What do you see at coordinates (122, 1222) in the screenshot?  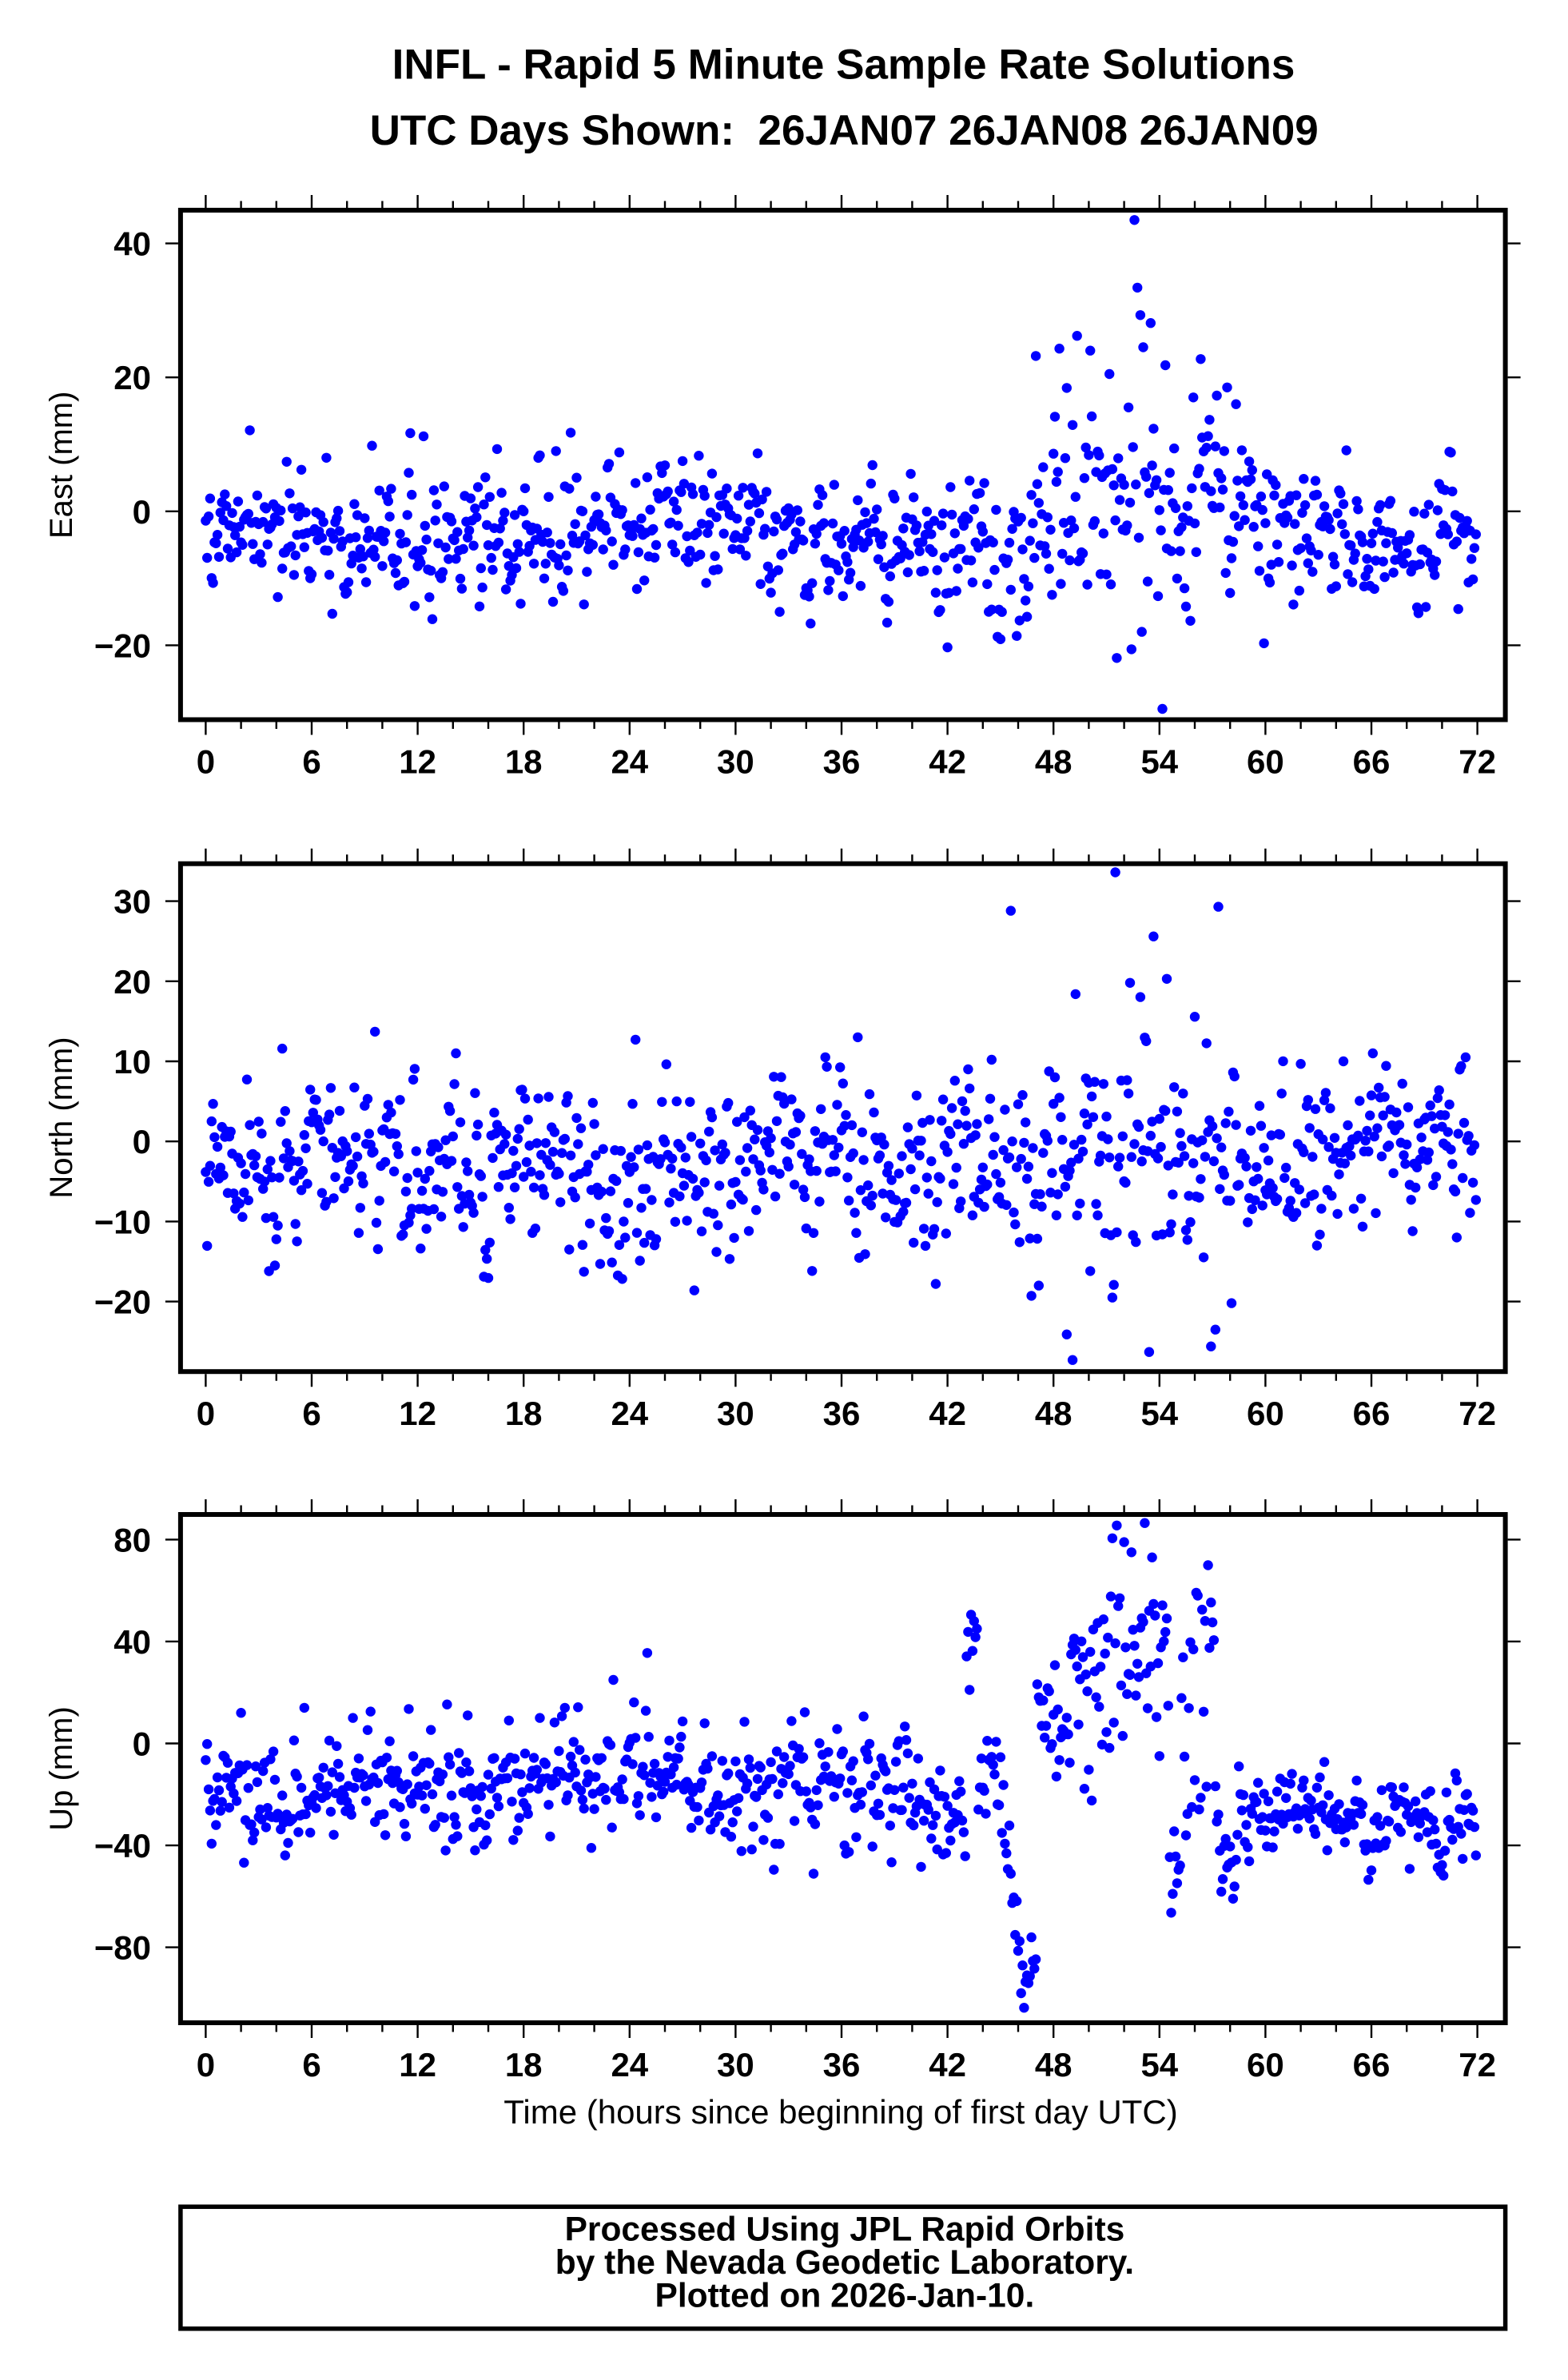 I see `svg-text: −10` at bounding box center [122, 1222].